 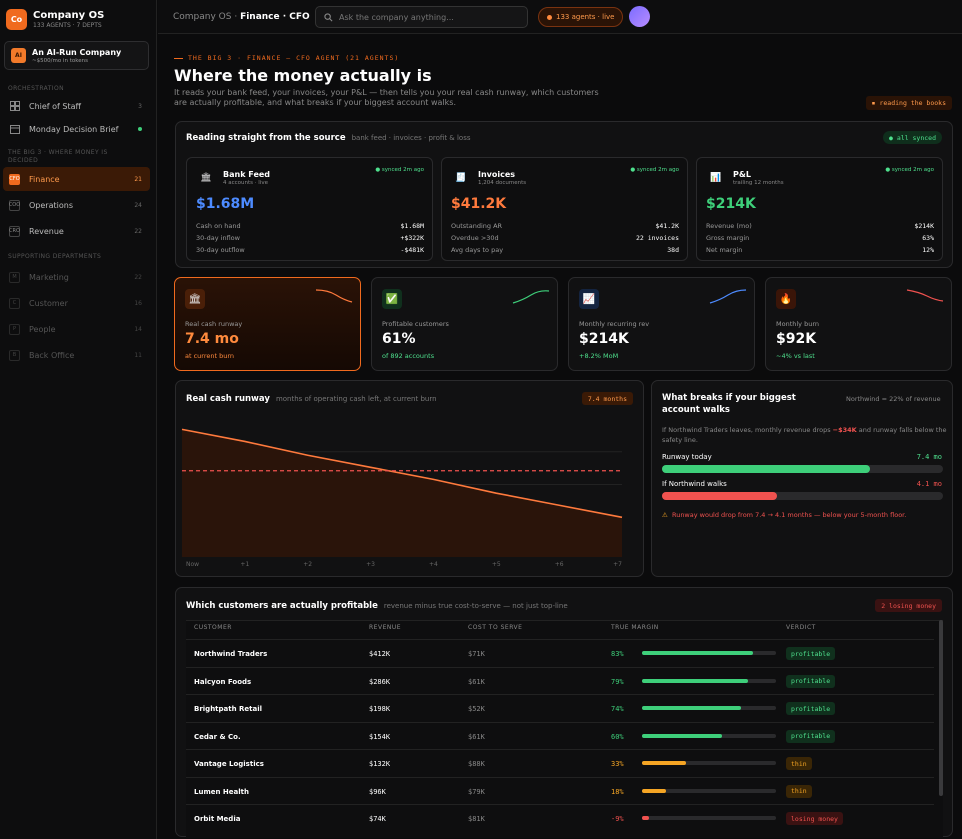 I want to click on sidebar-item-finance: CFO Finance 21, so click(x=76, y=179).